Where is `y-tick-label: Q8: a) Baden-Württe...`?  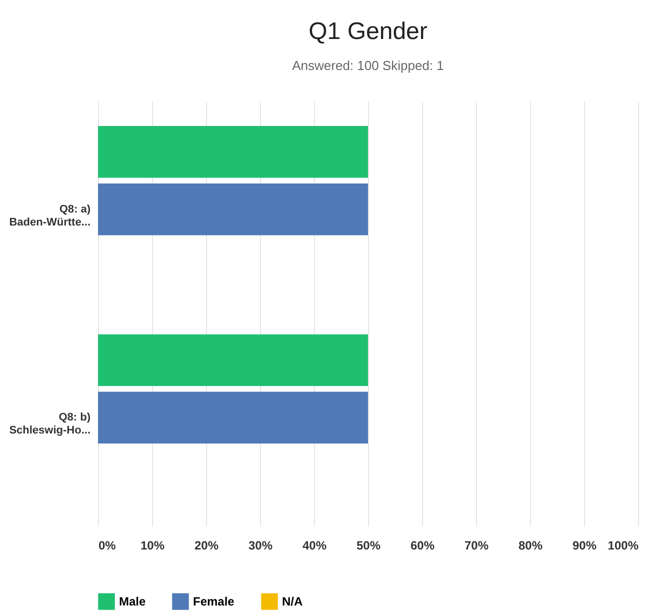 y-tick-label: Q8: a) Baden-Württe... is located at coordinates (50, 215).